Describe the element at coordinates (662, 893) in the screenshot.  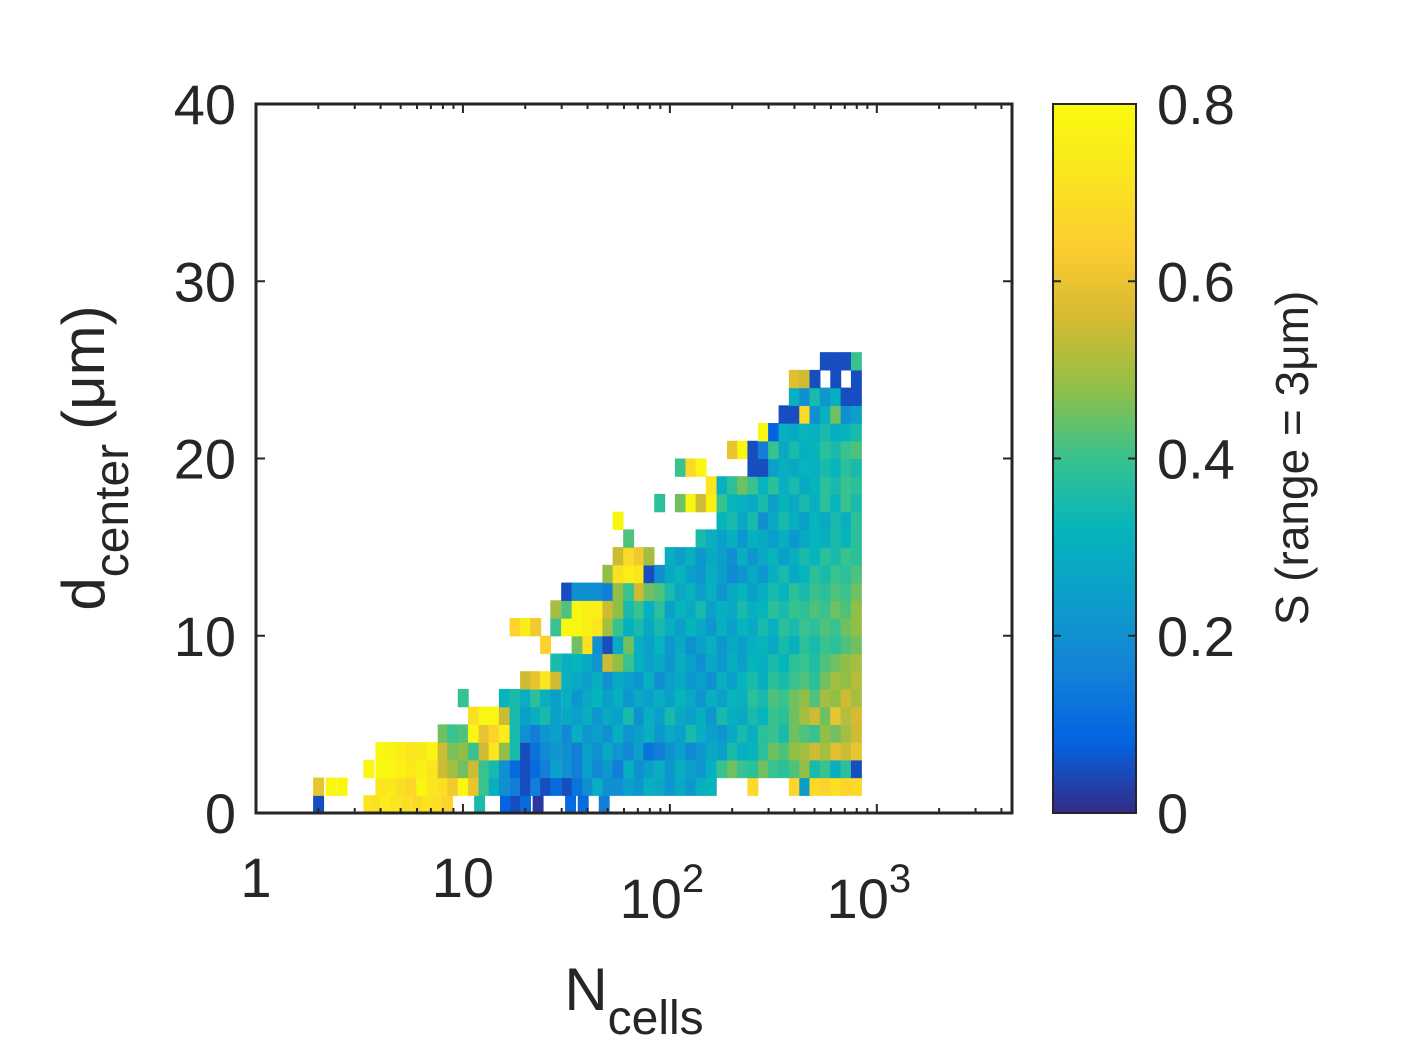
I see `x-tick-label: 102` at that location.